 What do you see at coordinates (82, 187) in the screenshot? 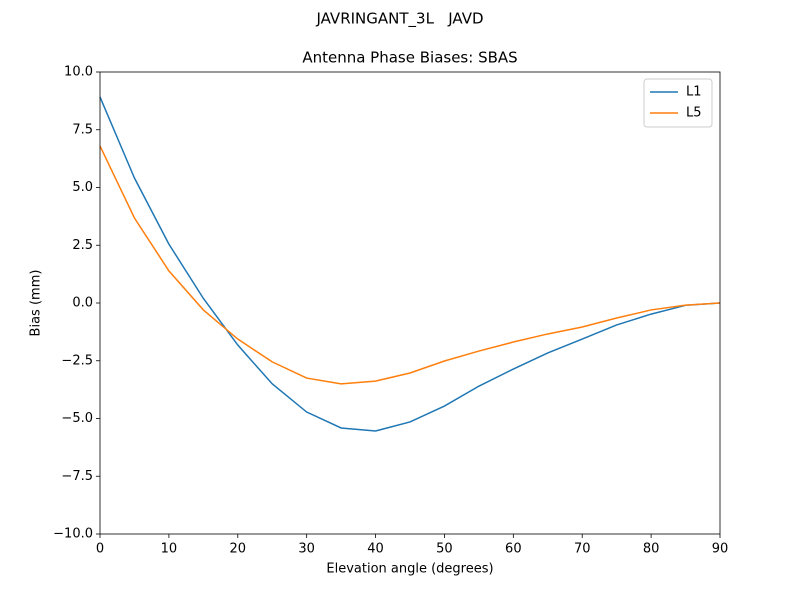
I see `y-tick-label: 5.0` at bounding box center [82, 187].